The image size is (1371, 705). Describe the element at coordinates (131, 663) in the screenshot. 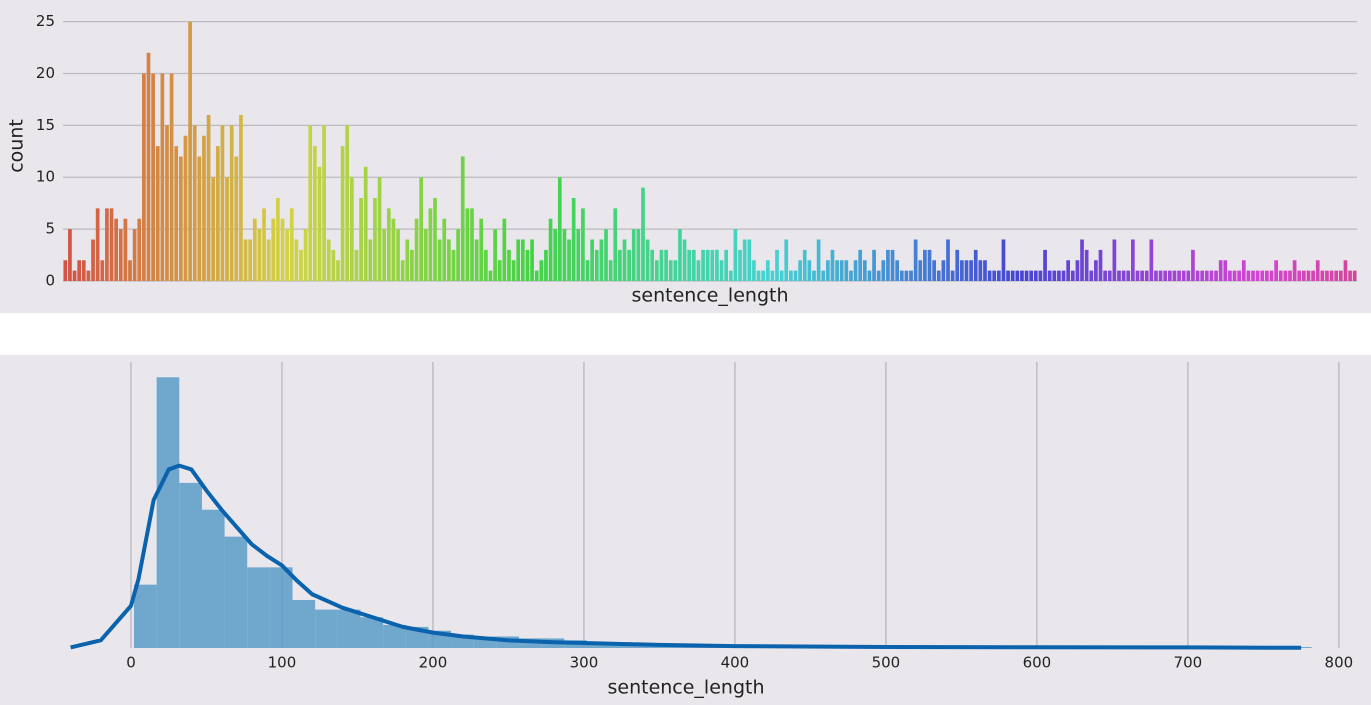

I see `x-tick-label: 0` at that location.